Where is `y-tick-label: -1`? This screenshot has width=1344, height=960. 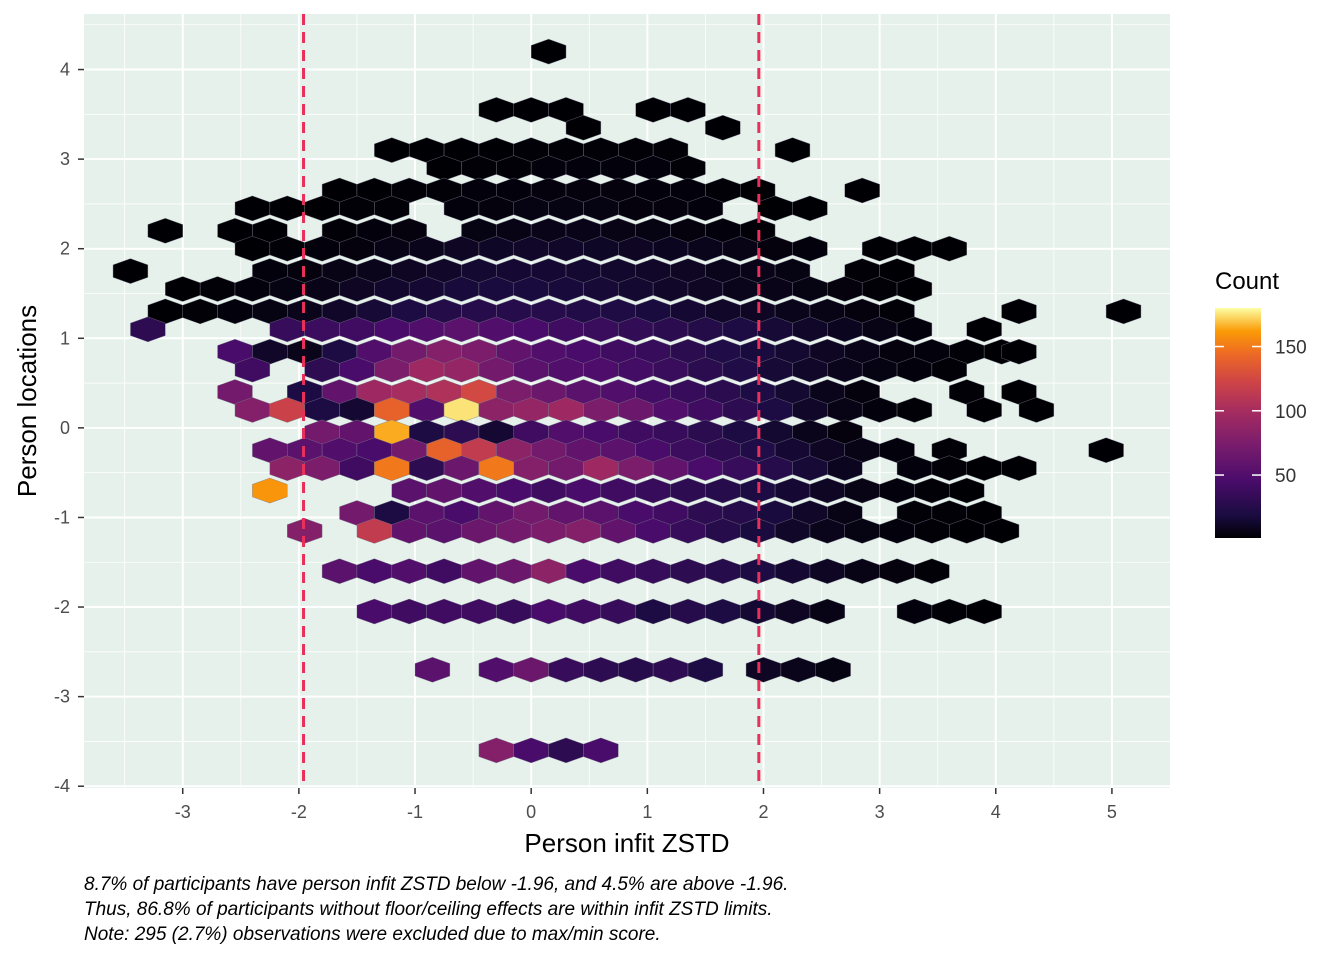
y-tick-label: -1 is located at coordinates (62, 517).